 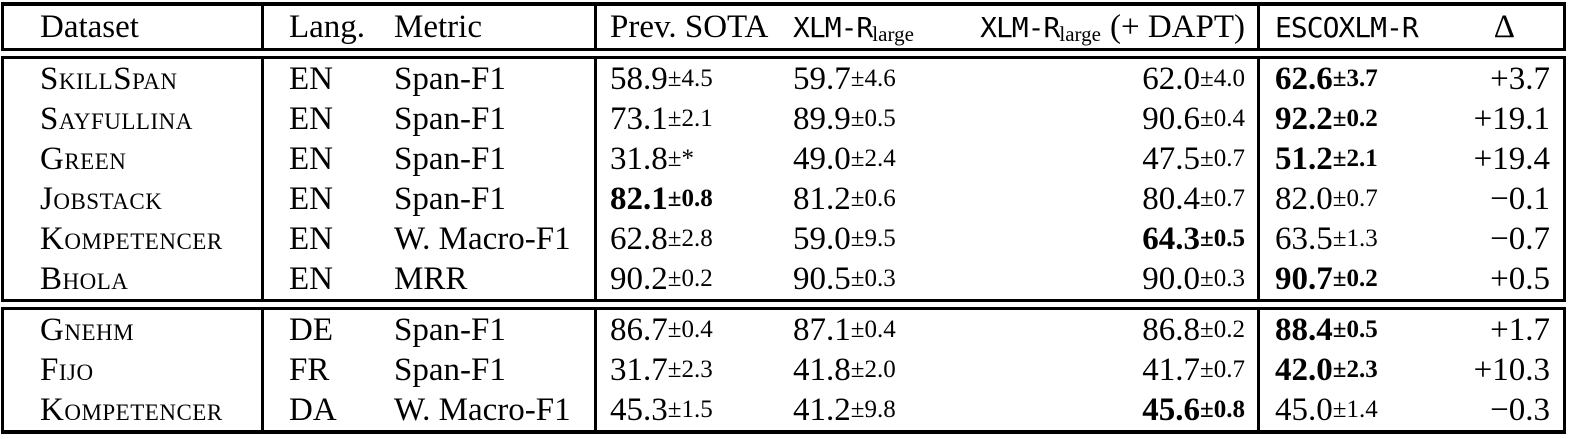 I want to click on delta-cell: +1.7, so click(x=1503, y=330).